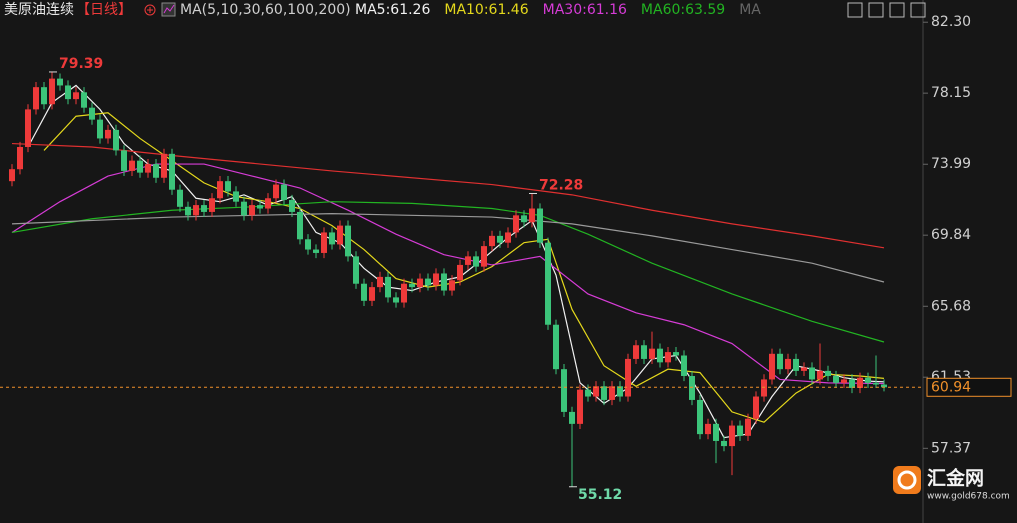 The image size is (1017, 523). What do you see at coordinates (448, 248) in the screenshot?
I see `ma-line` at bounding box center [448, 248].